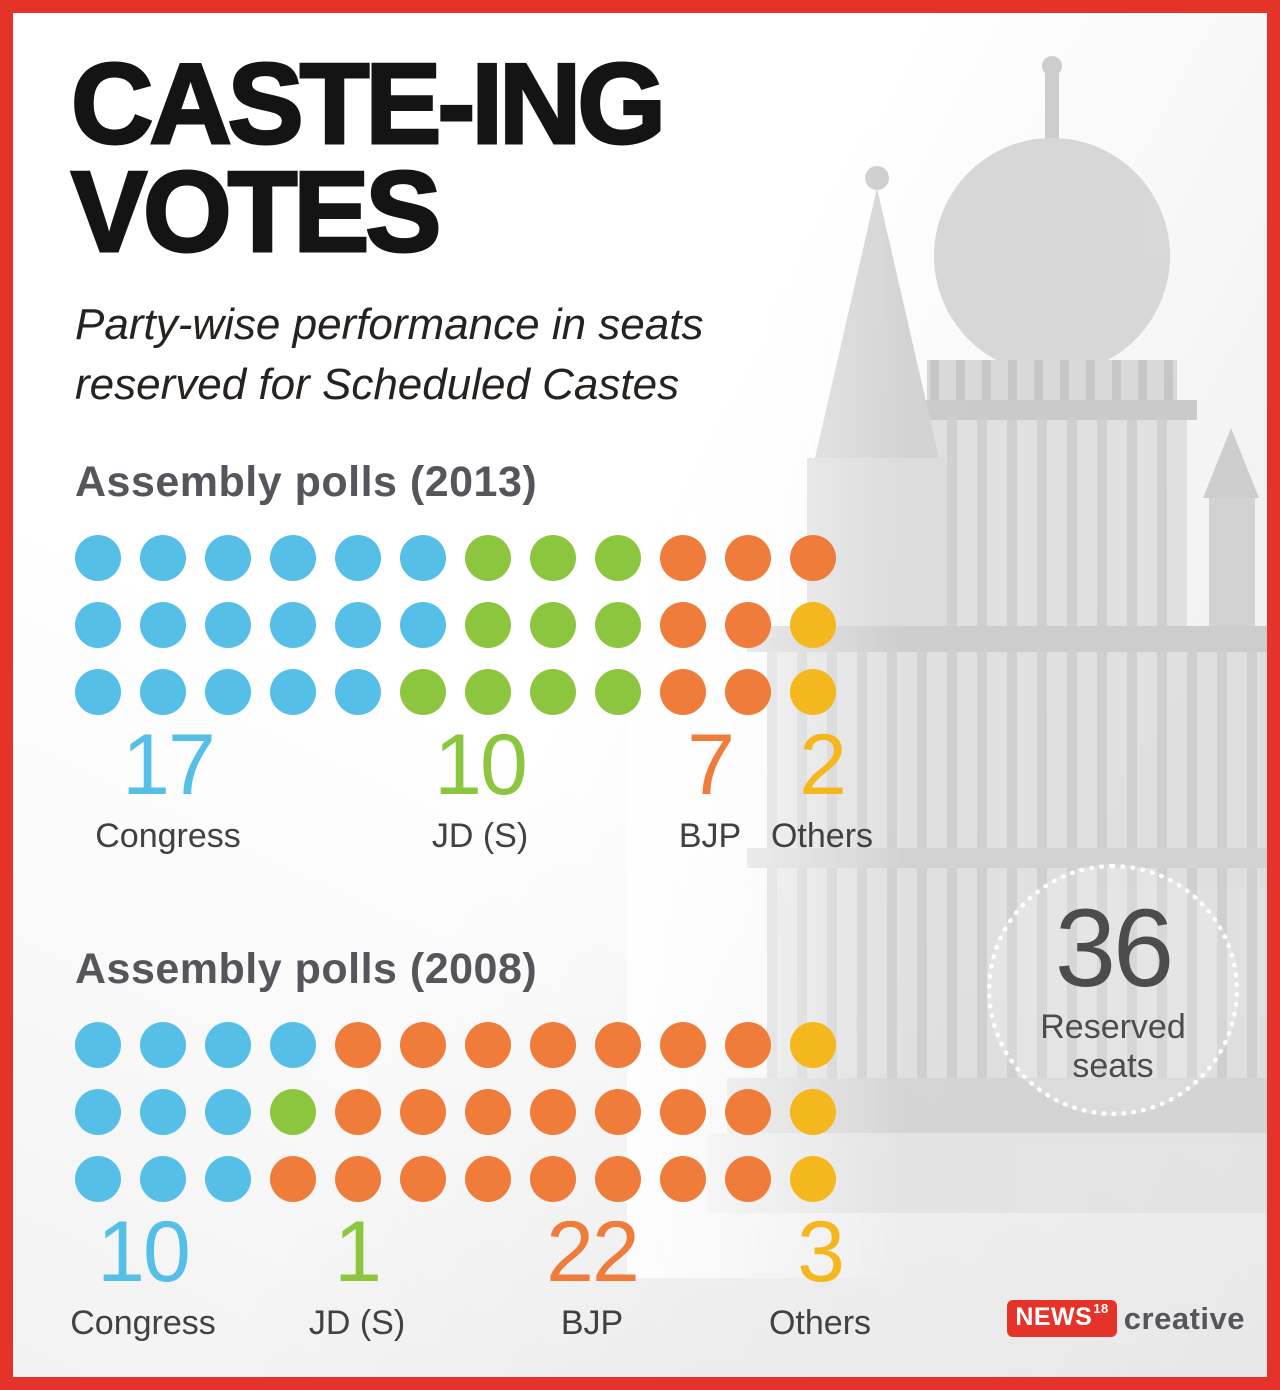  Describe the element at coordinates (306, 482) in the screenshot. I see `chart-title-2013: Assembly polls (2013)` at that location.